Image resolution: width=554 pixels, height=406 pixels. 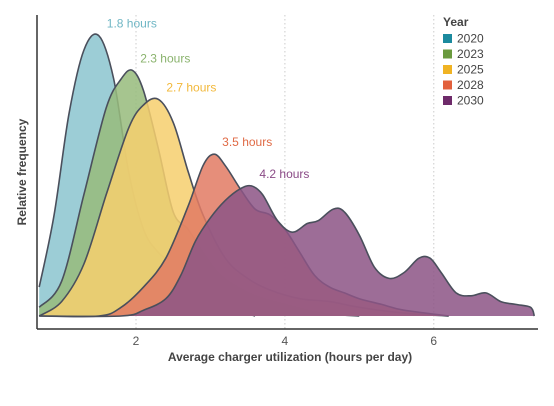 What do you see at coordinates (284, 174) in the screenshot?
I see `peak-label-2030: 4.2 hours` at bounding box center [284, 174].